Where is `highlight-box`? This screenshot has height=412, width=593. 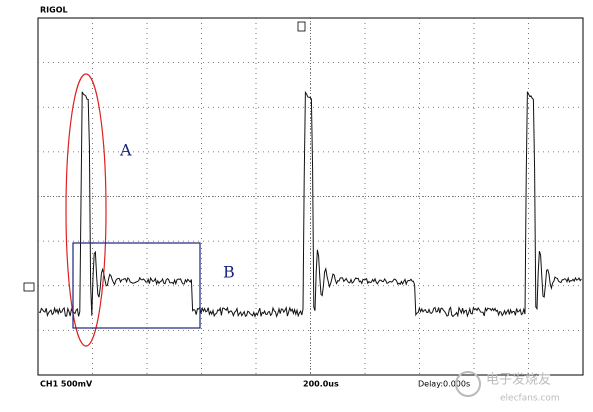 highlight-box is located at coordinates (136, 285).